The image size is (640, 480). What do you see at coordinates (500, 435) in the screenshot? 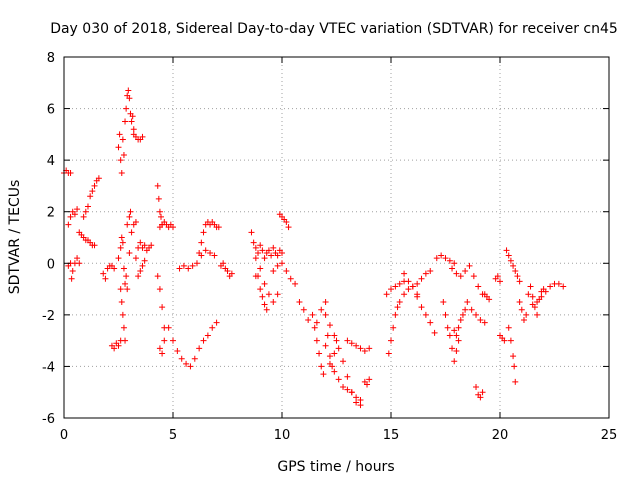
I see `x-tick-label: 20` at bounding box center [500, 435].